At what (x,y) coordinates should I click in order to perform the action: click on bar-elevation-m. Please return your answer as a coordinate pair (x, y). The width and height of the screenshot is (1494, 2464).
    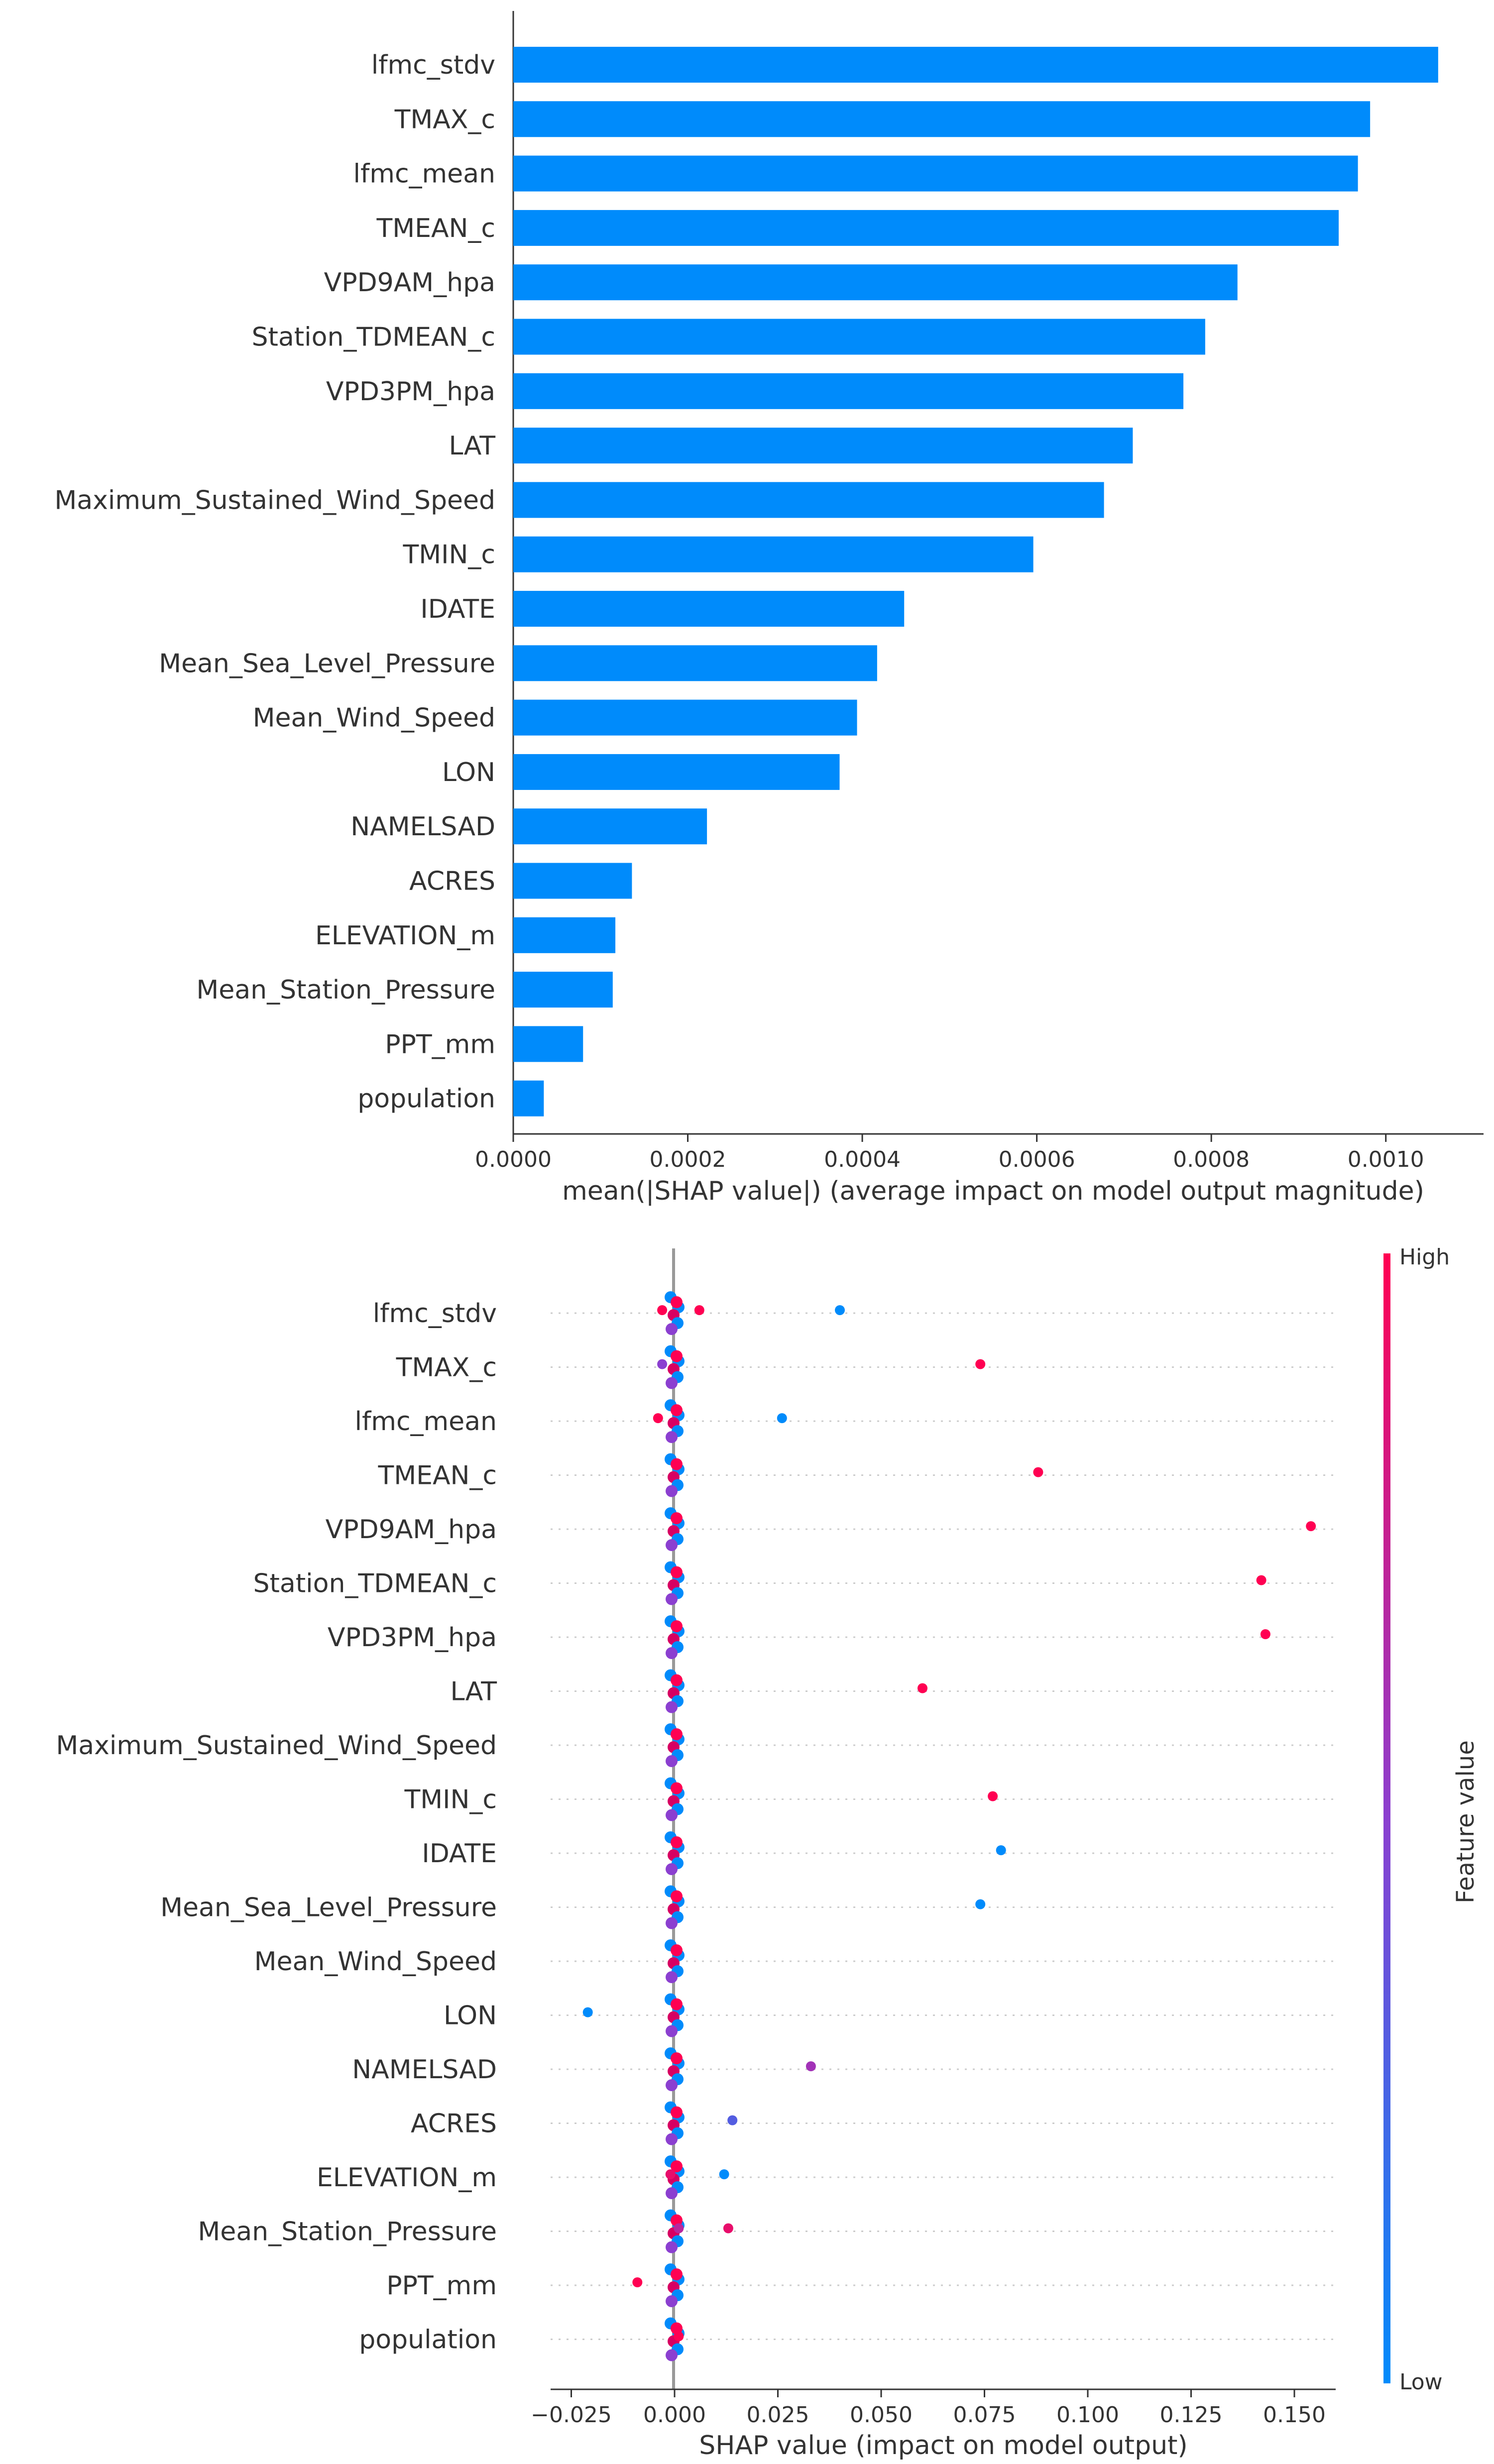
    Looking at the image, I should click on (565, 935).